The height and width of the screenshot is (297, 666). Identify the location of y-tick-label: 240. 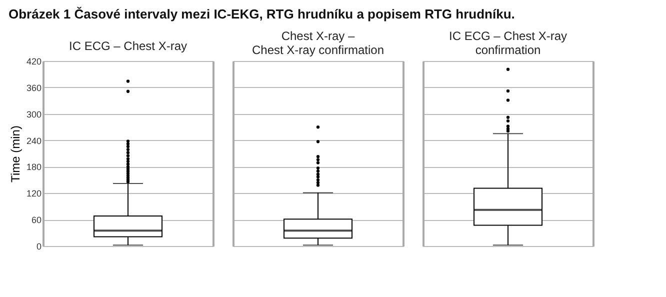
(34, 141).